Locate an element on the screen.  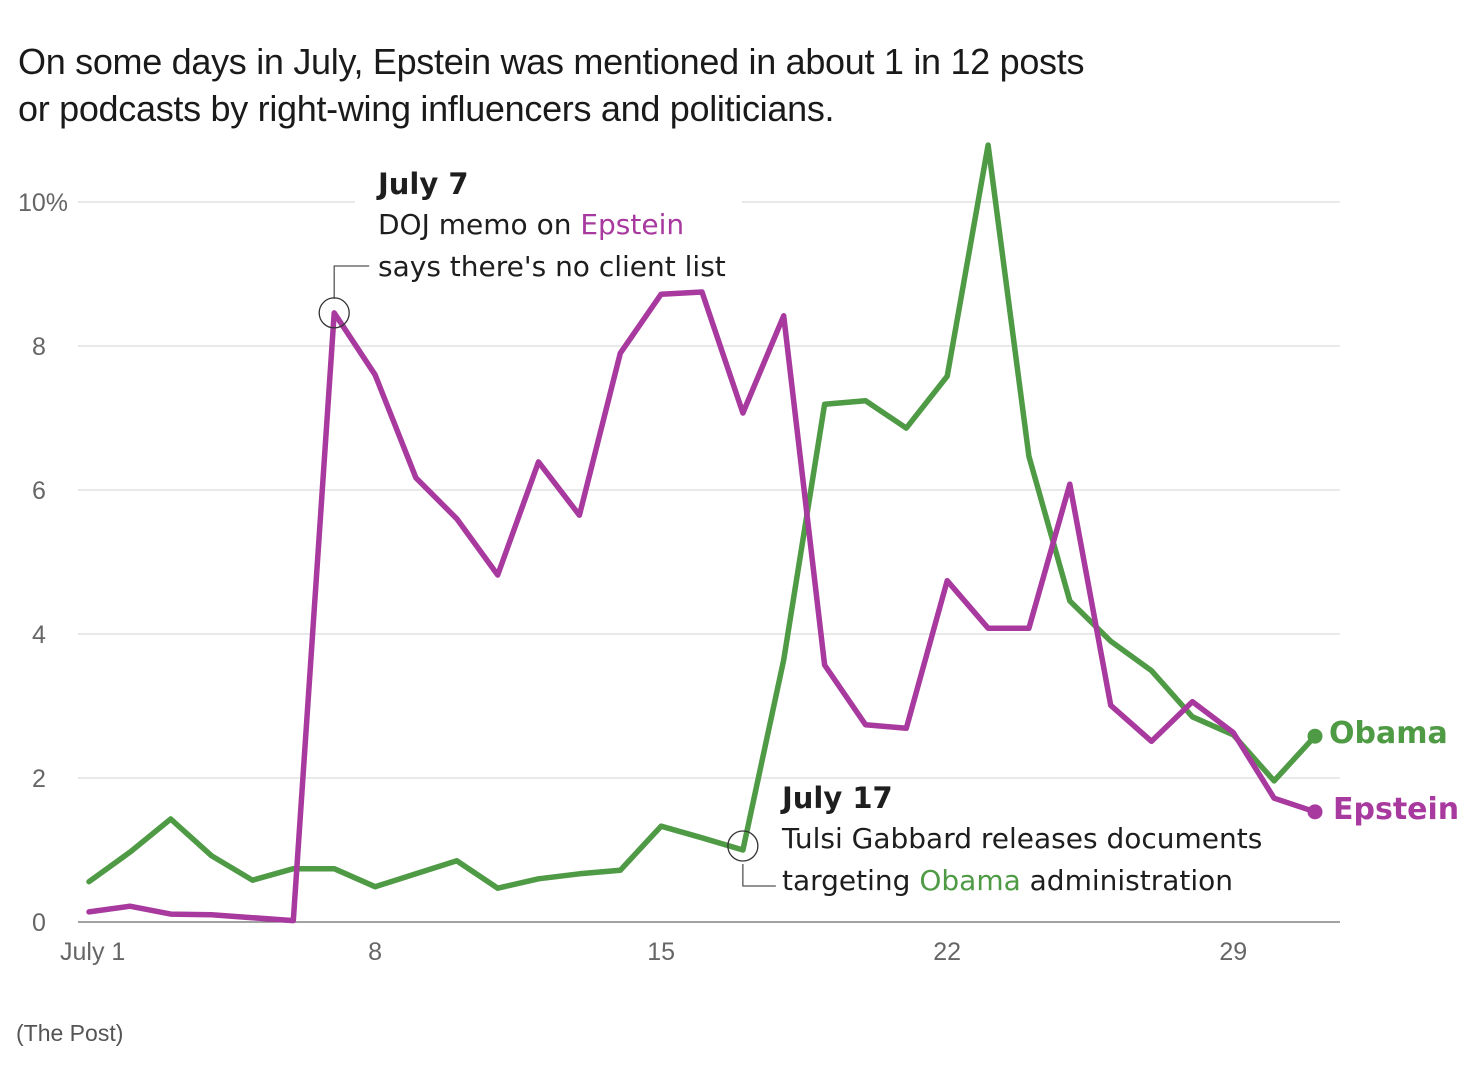
annotation-highlight-obama: Obama is located at coordinates (970, 880).